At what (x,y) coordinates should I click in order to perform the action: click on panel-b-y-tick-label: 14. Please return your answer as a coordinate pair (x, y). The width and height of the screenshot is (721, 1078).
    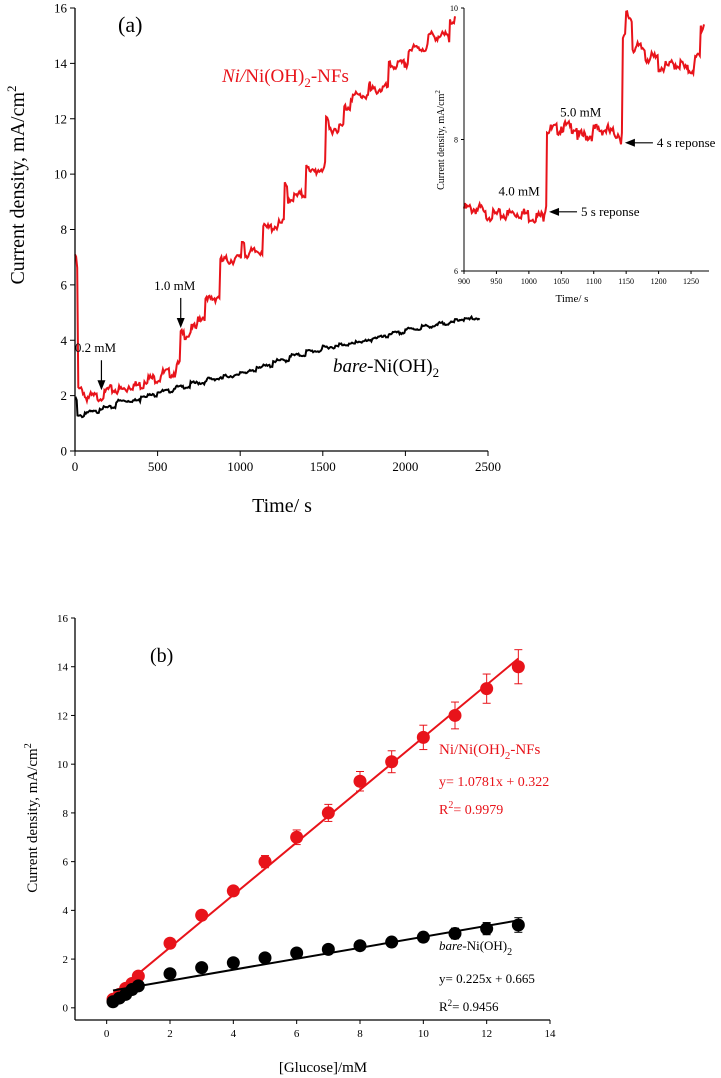
    Looking at the image, I should click on (63, 668).